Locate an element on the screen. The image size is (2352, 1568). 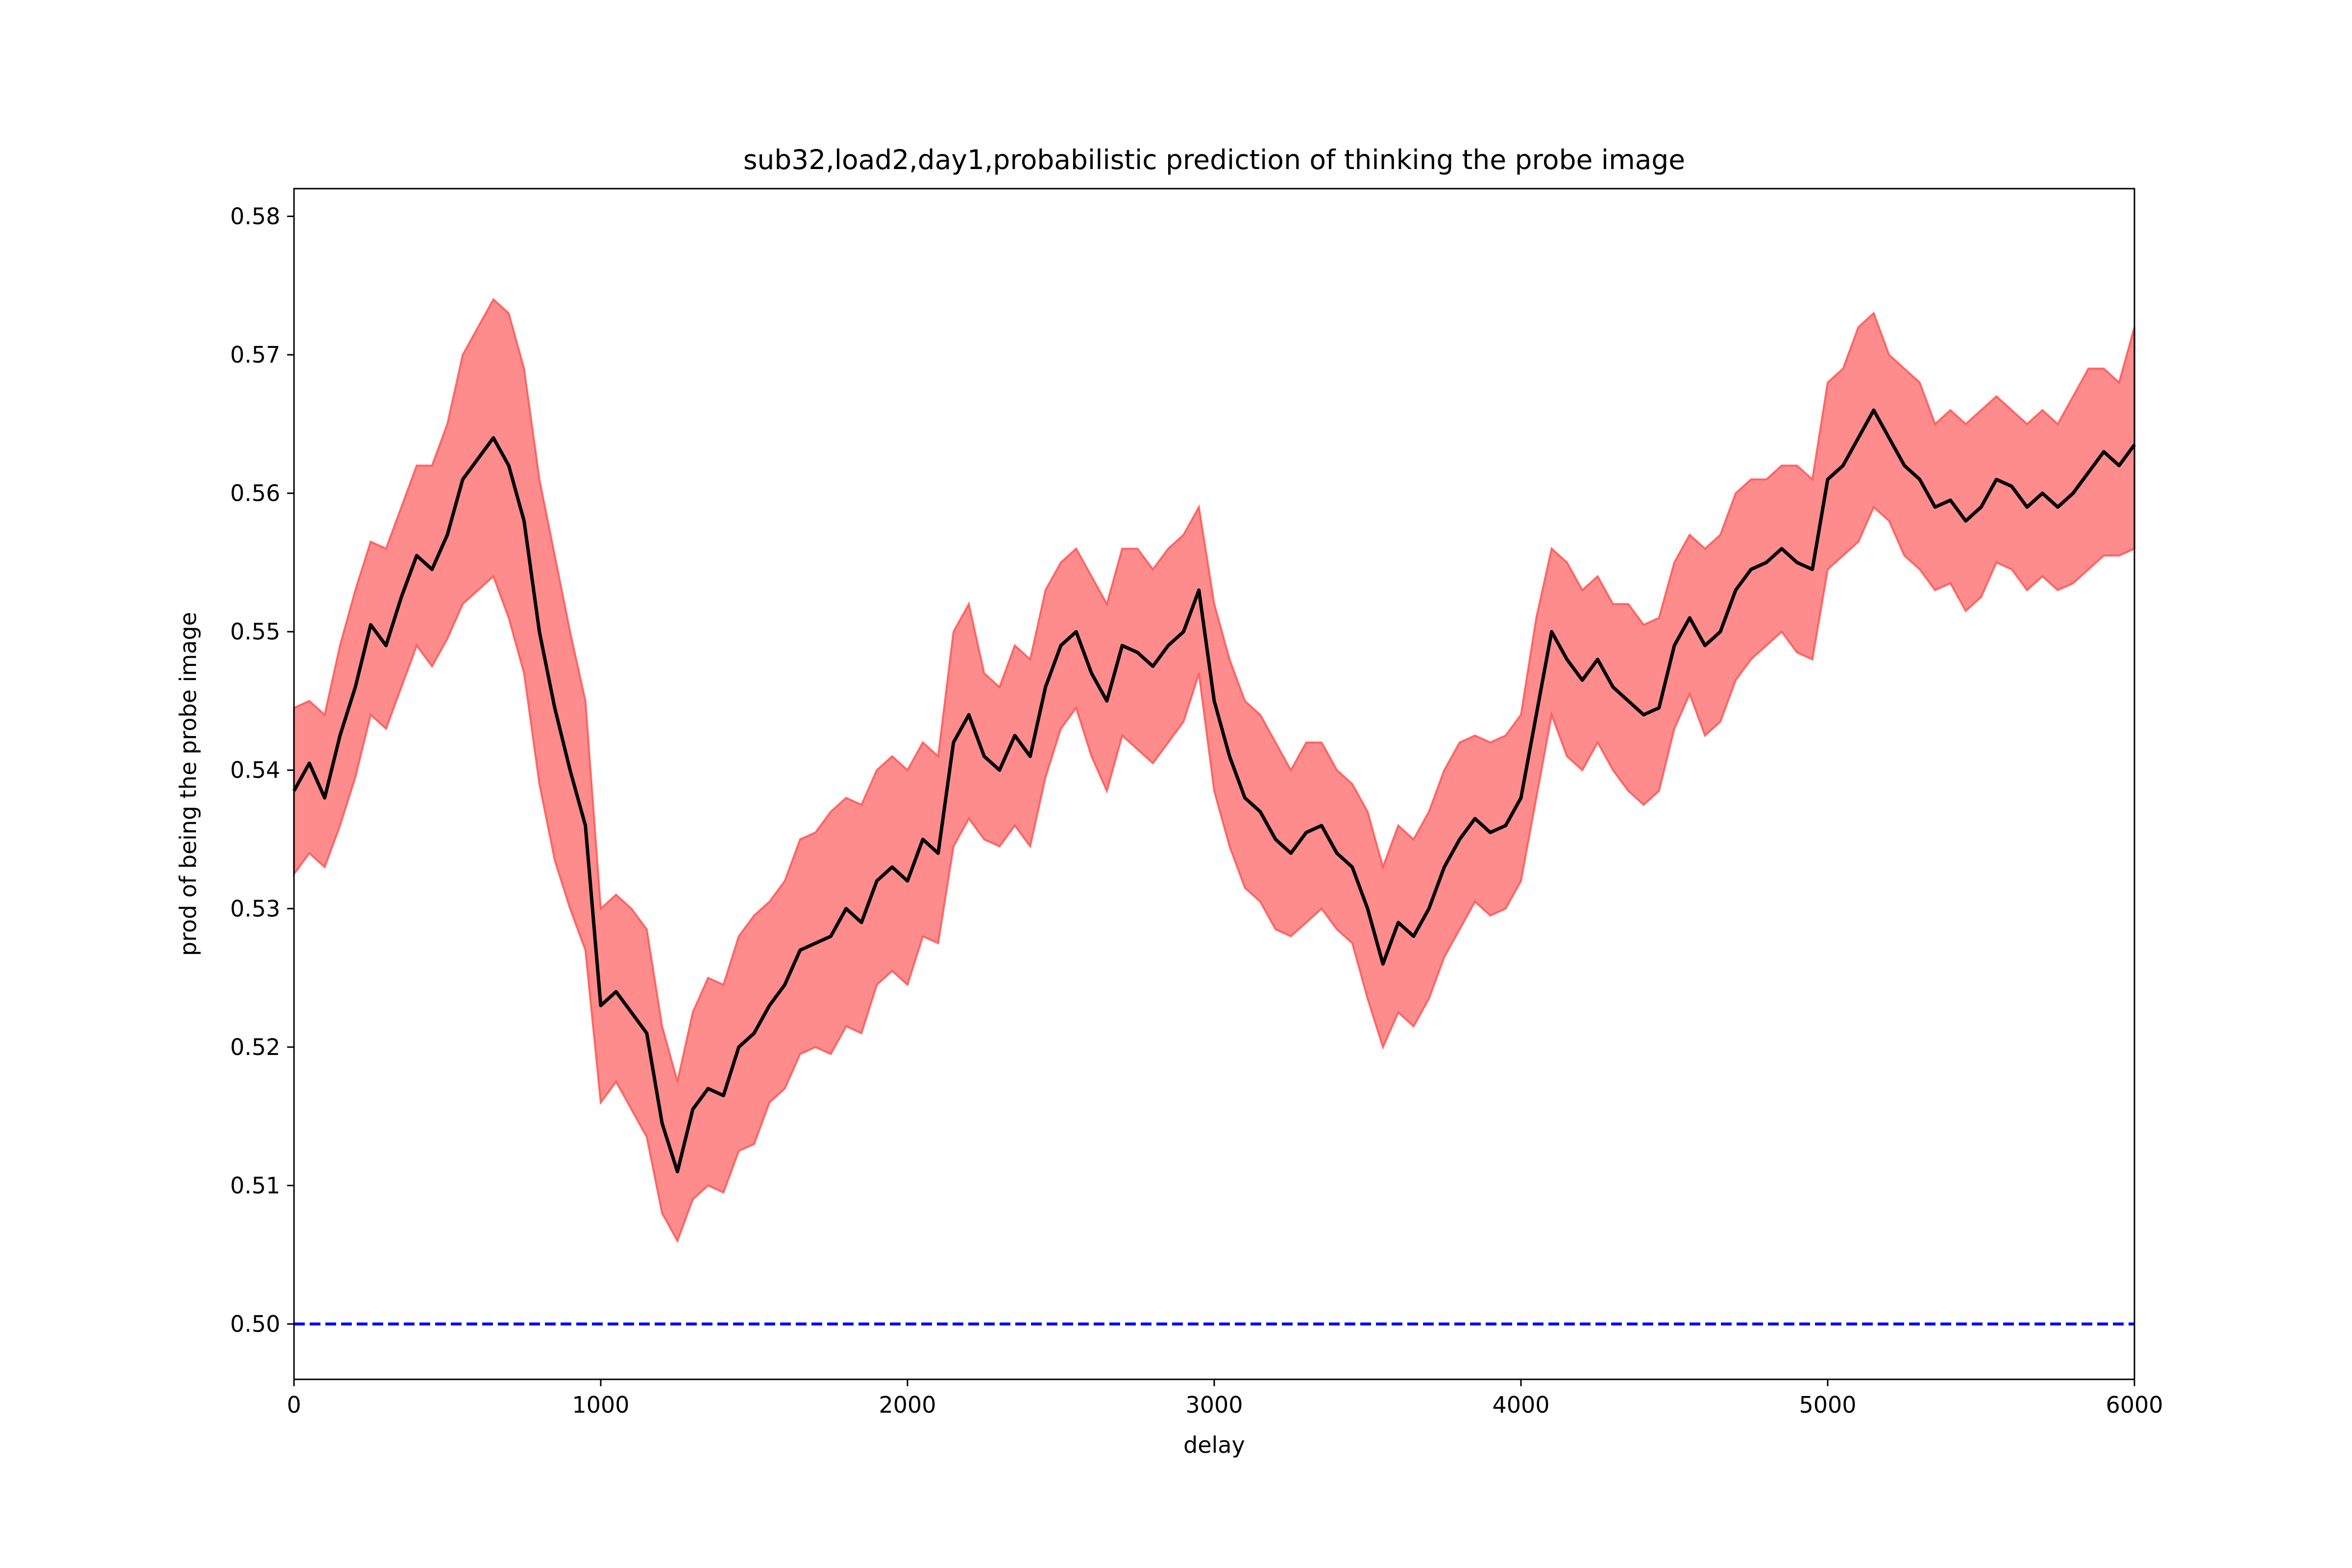
y-tick-label: 0.57 is located at coordinates (255, 355).